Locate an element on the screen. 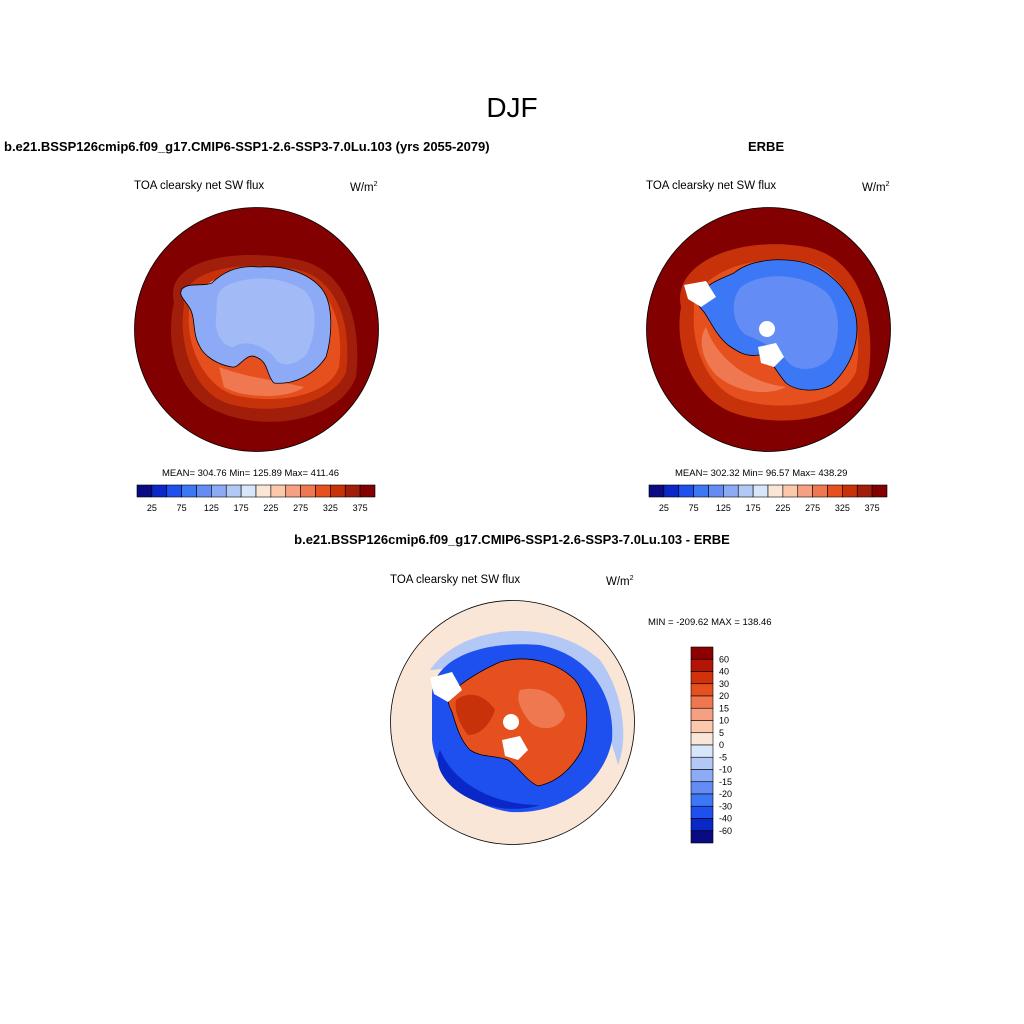 This screenshot has width=1024, height=1024. map-difference is located at coordinates (512, 722).